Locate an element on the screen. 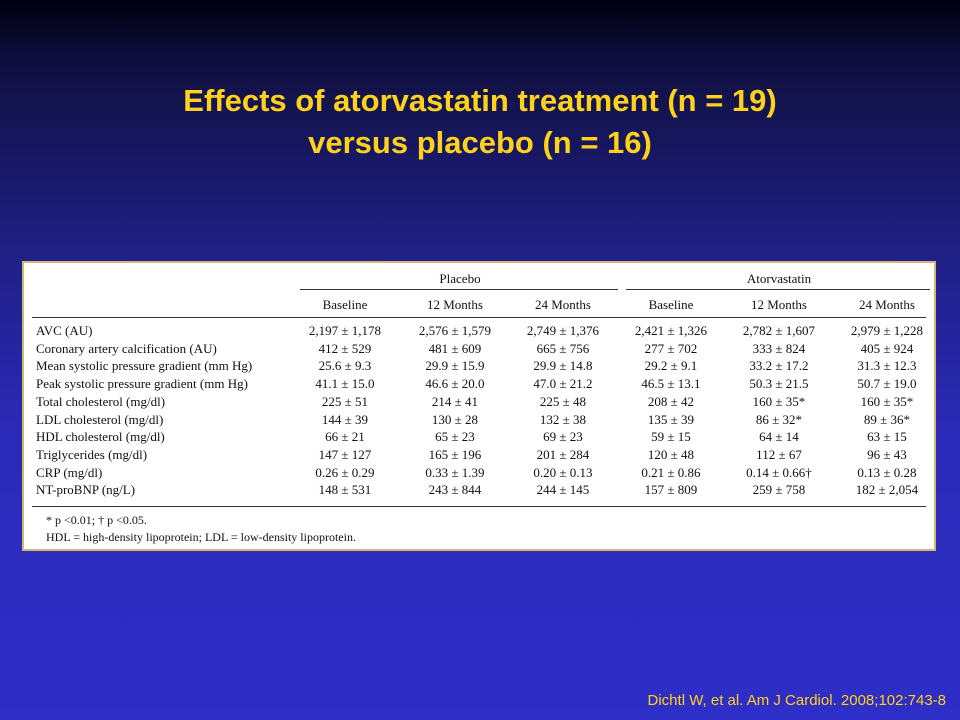 Image resolution: width=960 pixels, height=720 pixels. table-cell: 412 ± 529 is located at coordinates (345, 348).